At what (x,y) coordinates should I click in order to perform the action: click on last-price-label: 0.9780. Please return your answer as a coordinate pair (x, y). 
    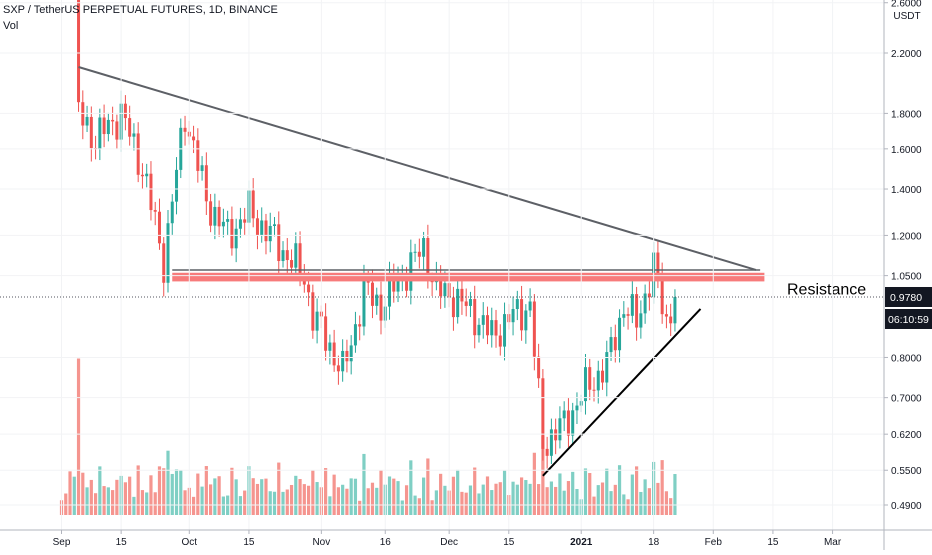
    Looking at the image, I should click on (906, 298).